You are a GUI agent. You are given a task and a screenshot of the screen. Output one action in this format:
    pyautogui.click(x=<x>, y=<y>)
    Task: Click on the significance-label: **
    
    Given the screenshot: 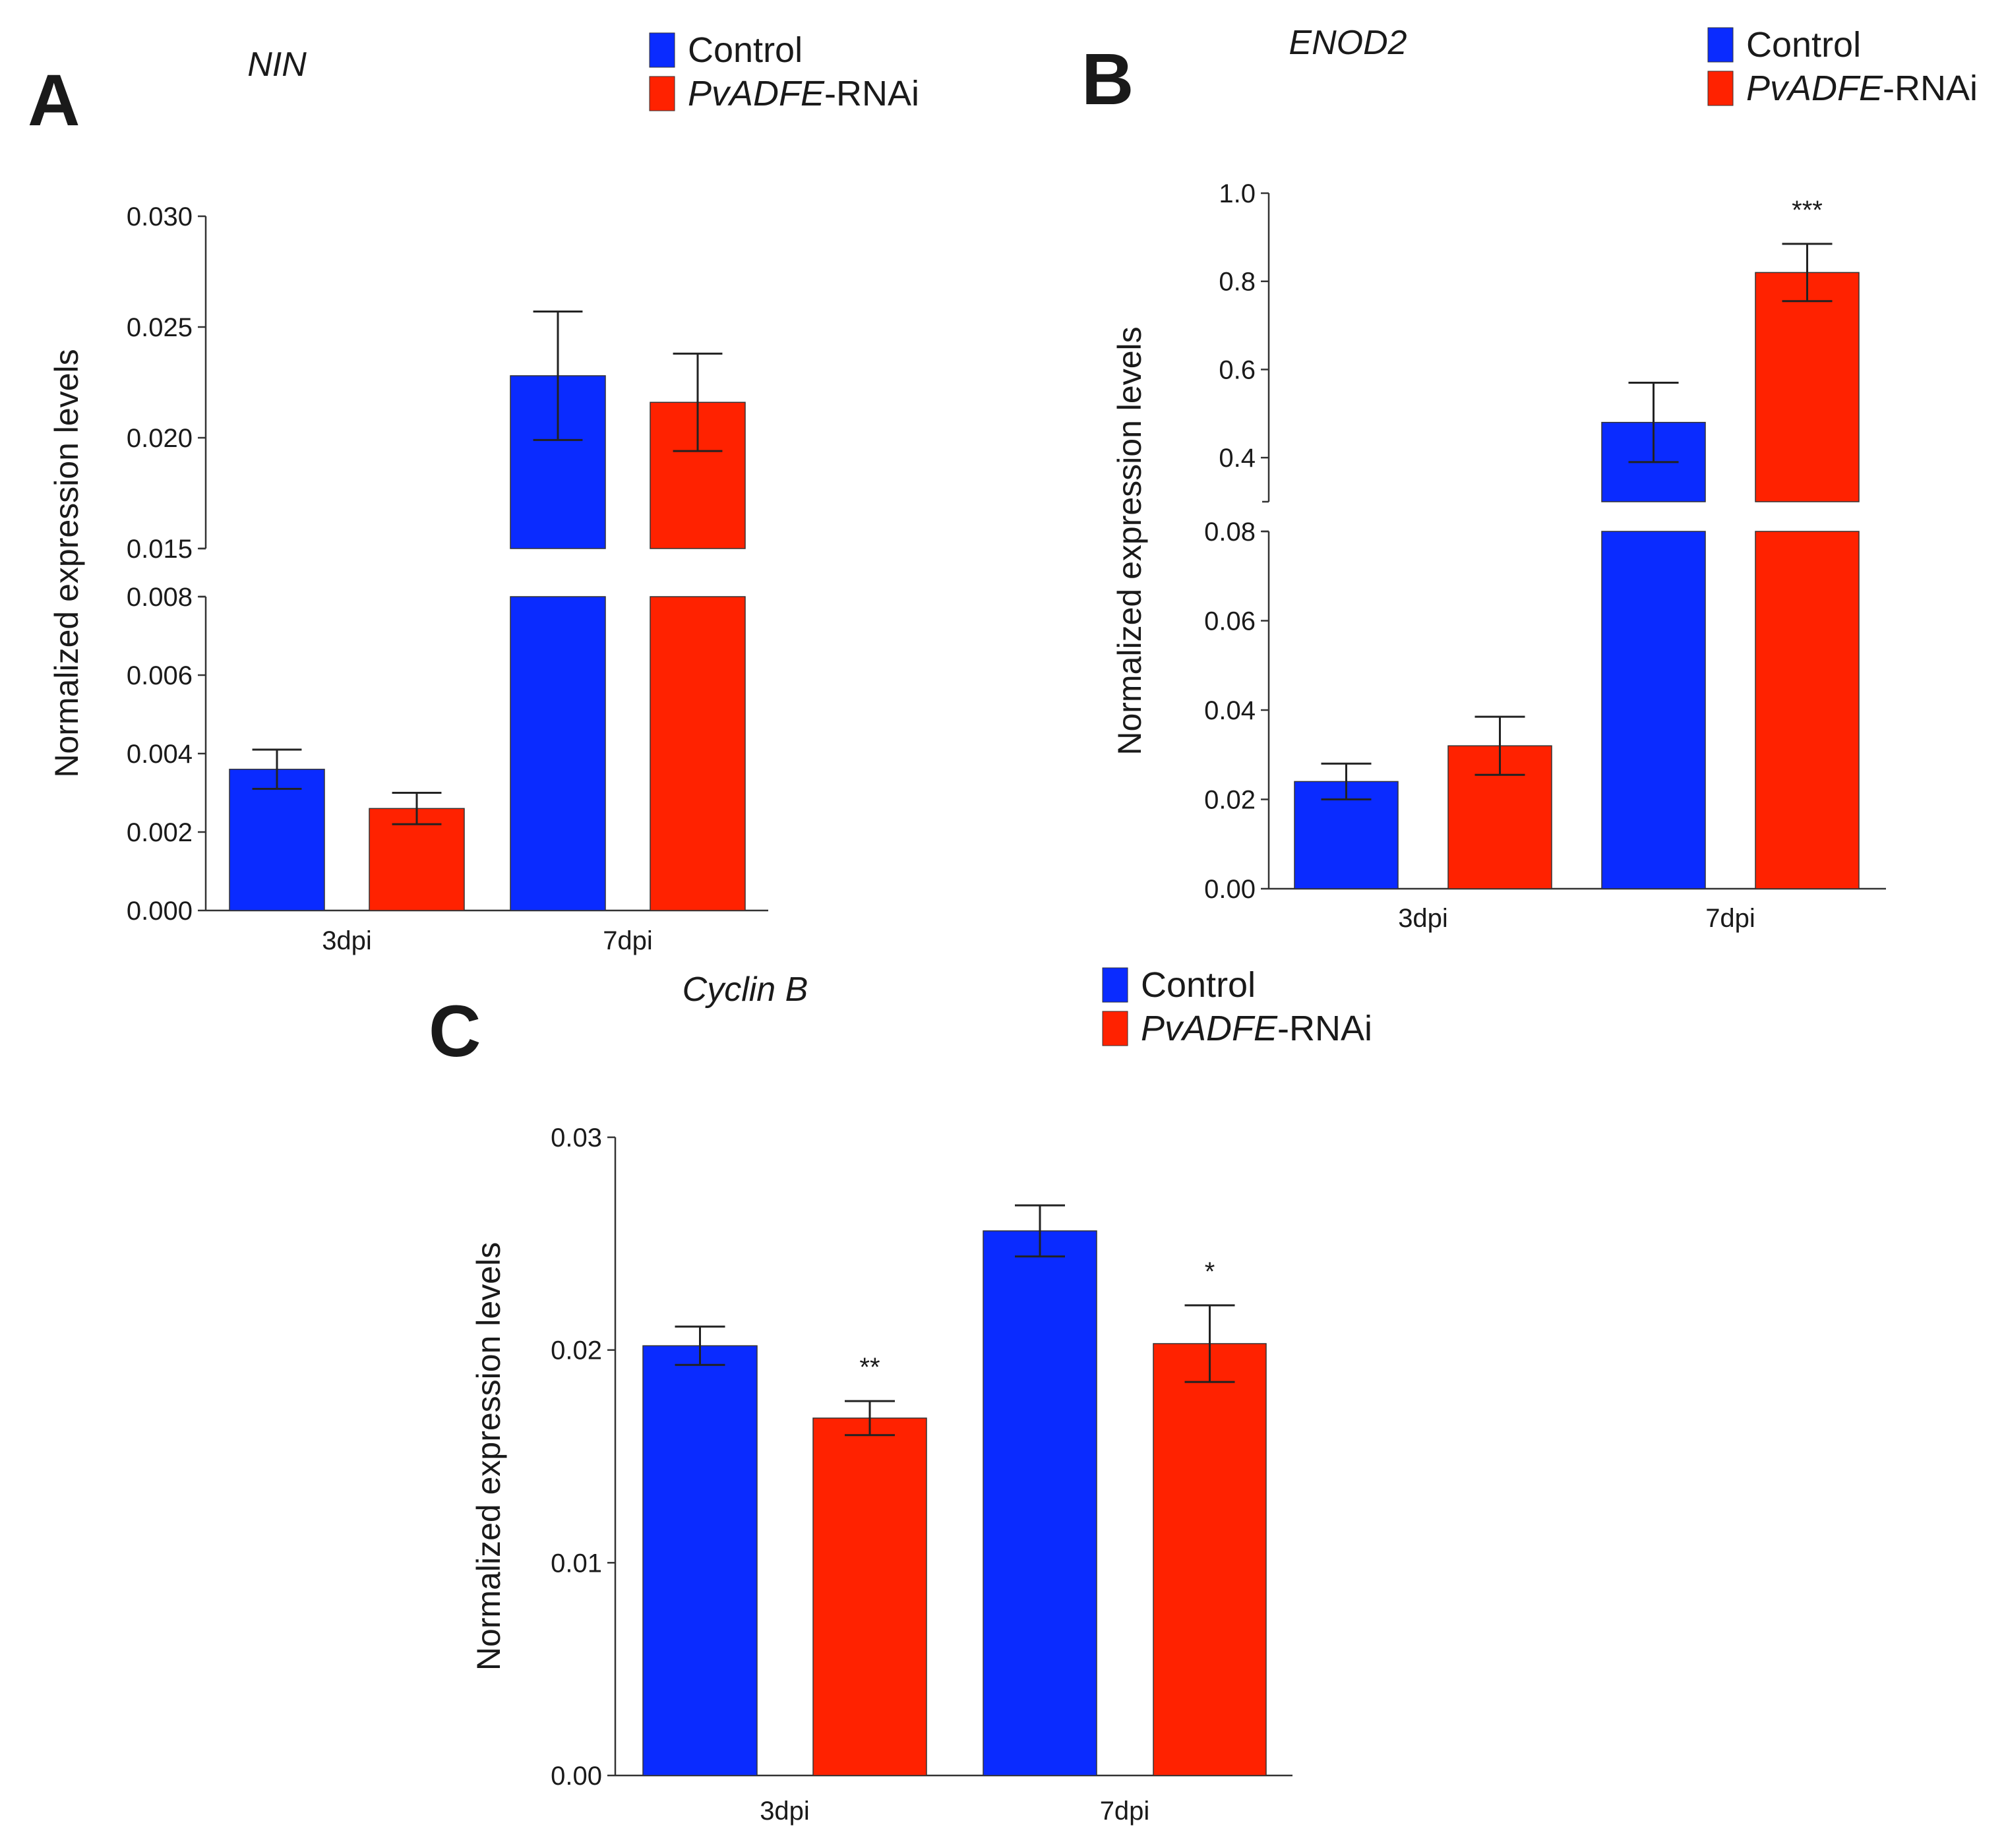 What is the action you would take?
    pyautogui.click(x=869, y=1367)
    